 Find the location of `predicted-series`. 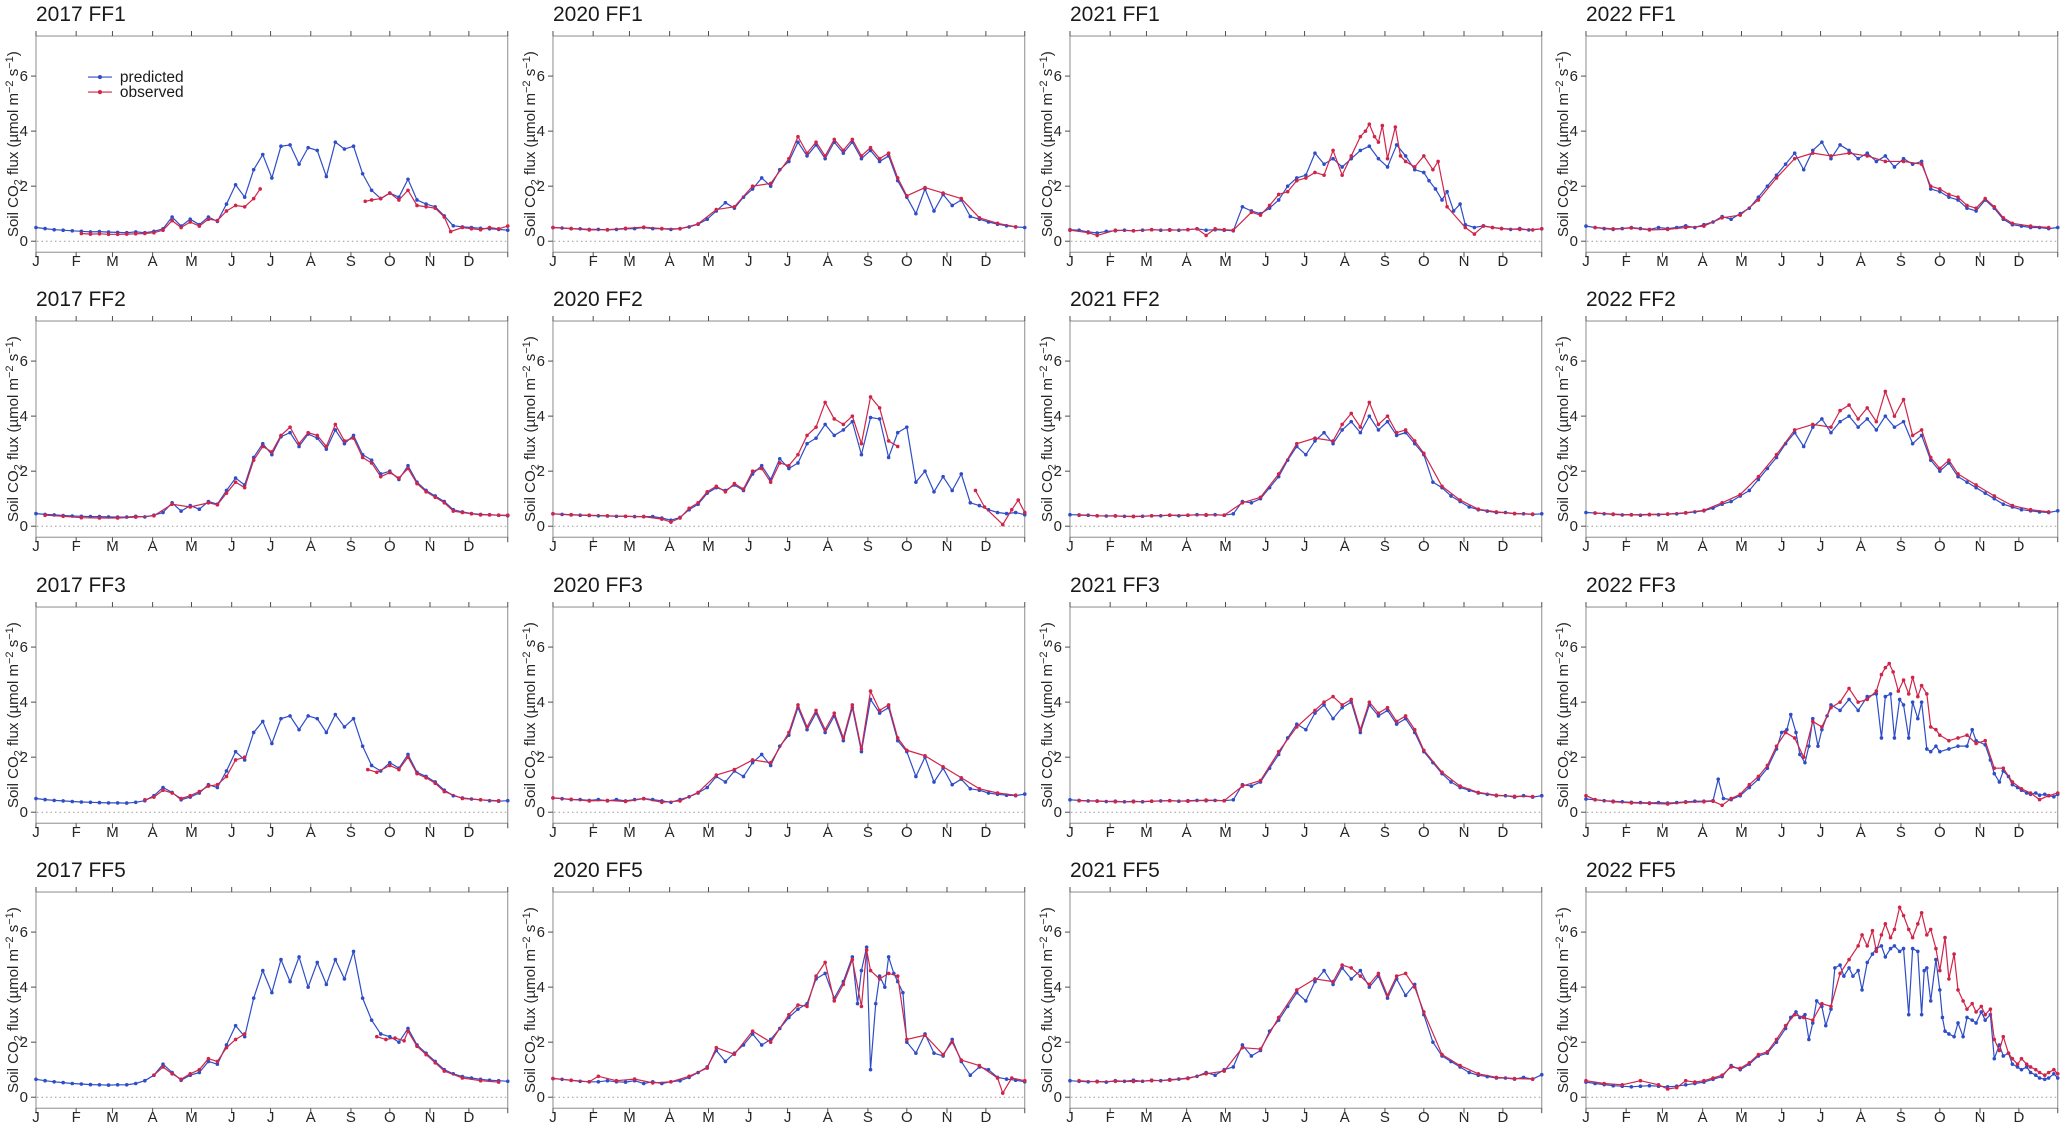

predicted-series is located at coordinates (788, 750).